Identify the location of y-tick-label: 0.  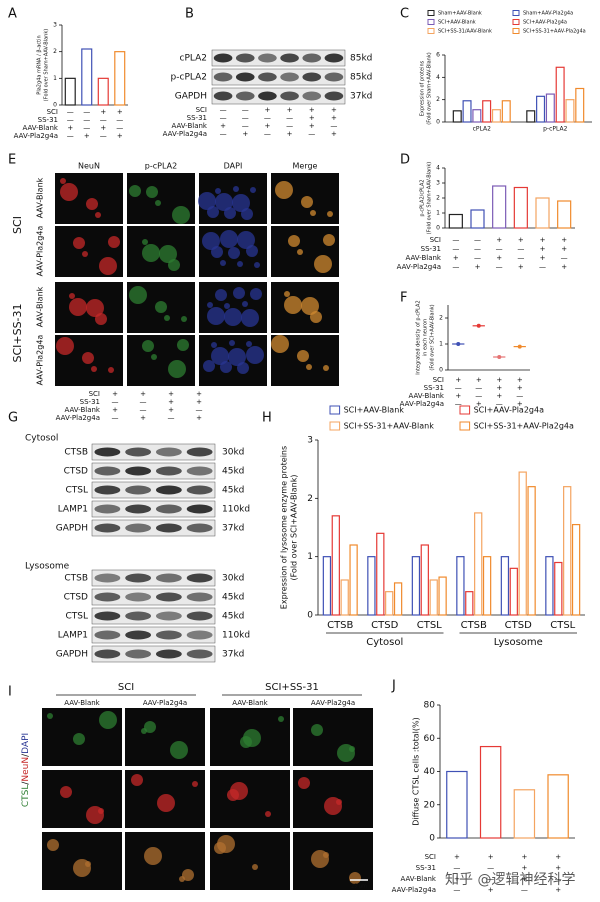
(438, 228).